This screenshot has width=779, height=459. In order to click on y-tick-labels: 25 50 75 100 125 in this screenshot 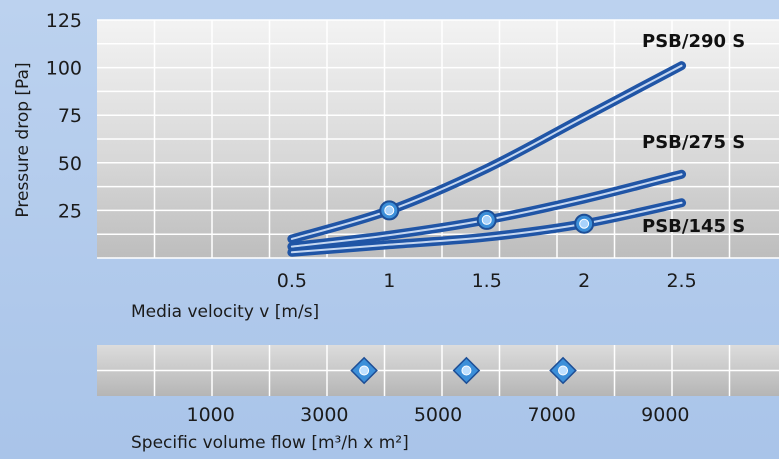, I will do `click(64, 116)`.